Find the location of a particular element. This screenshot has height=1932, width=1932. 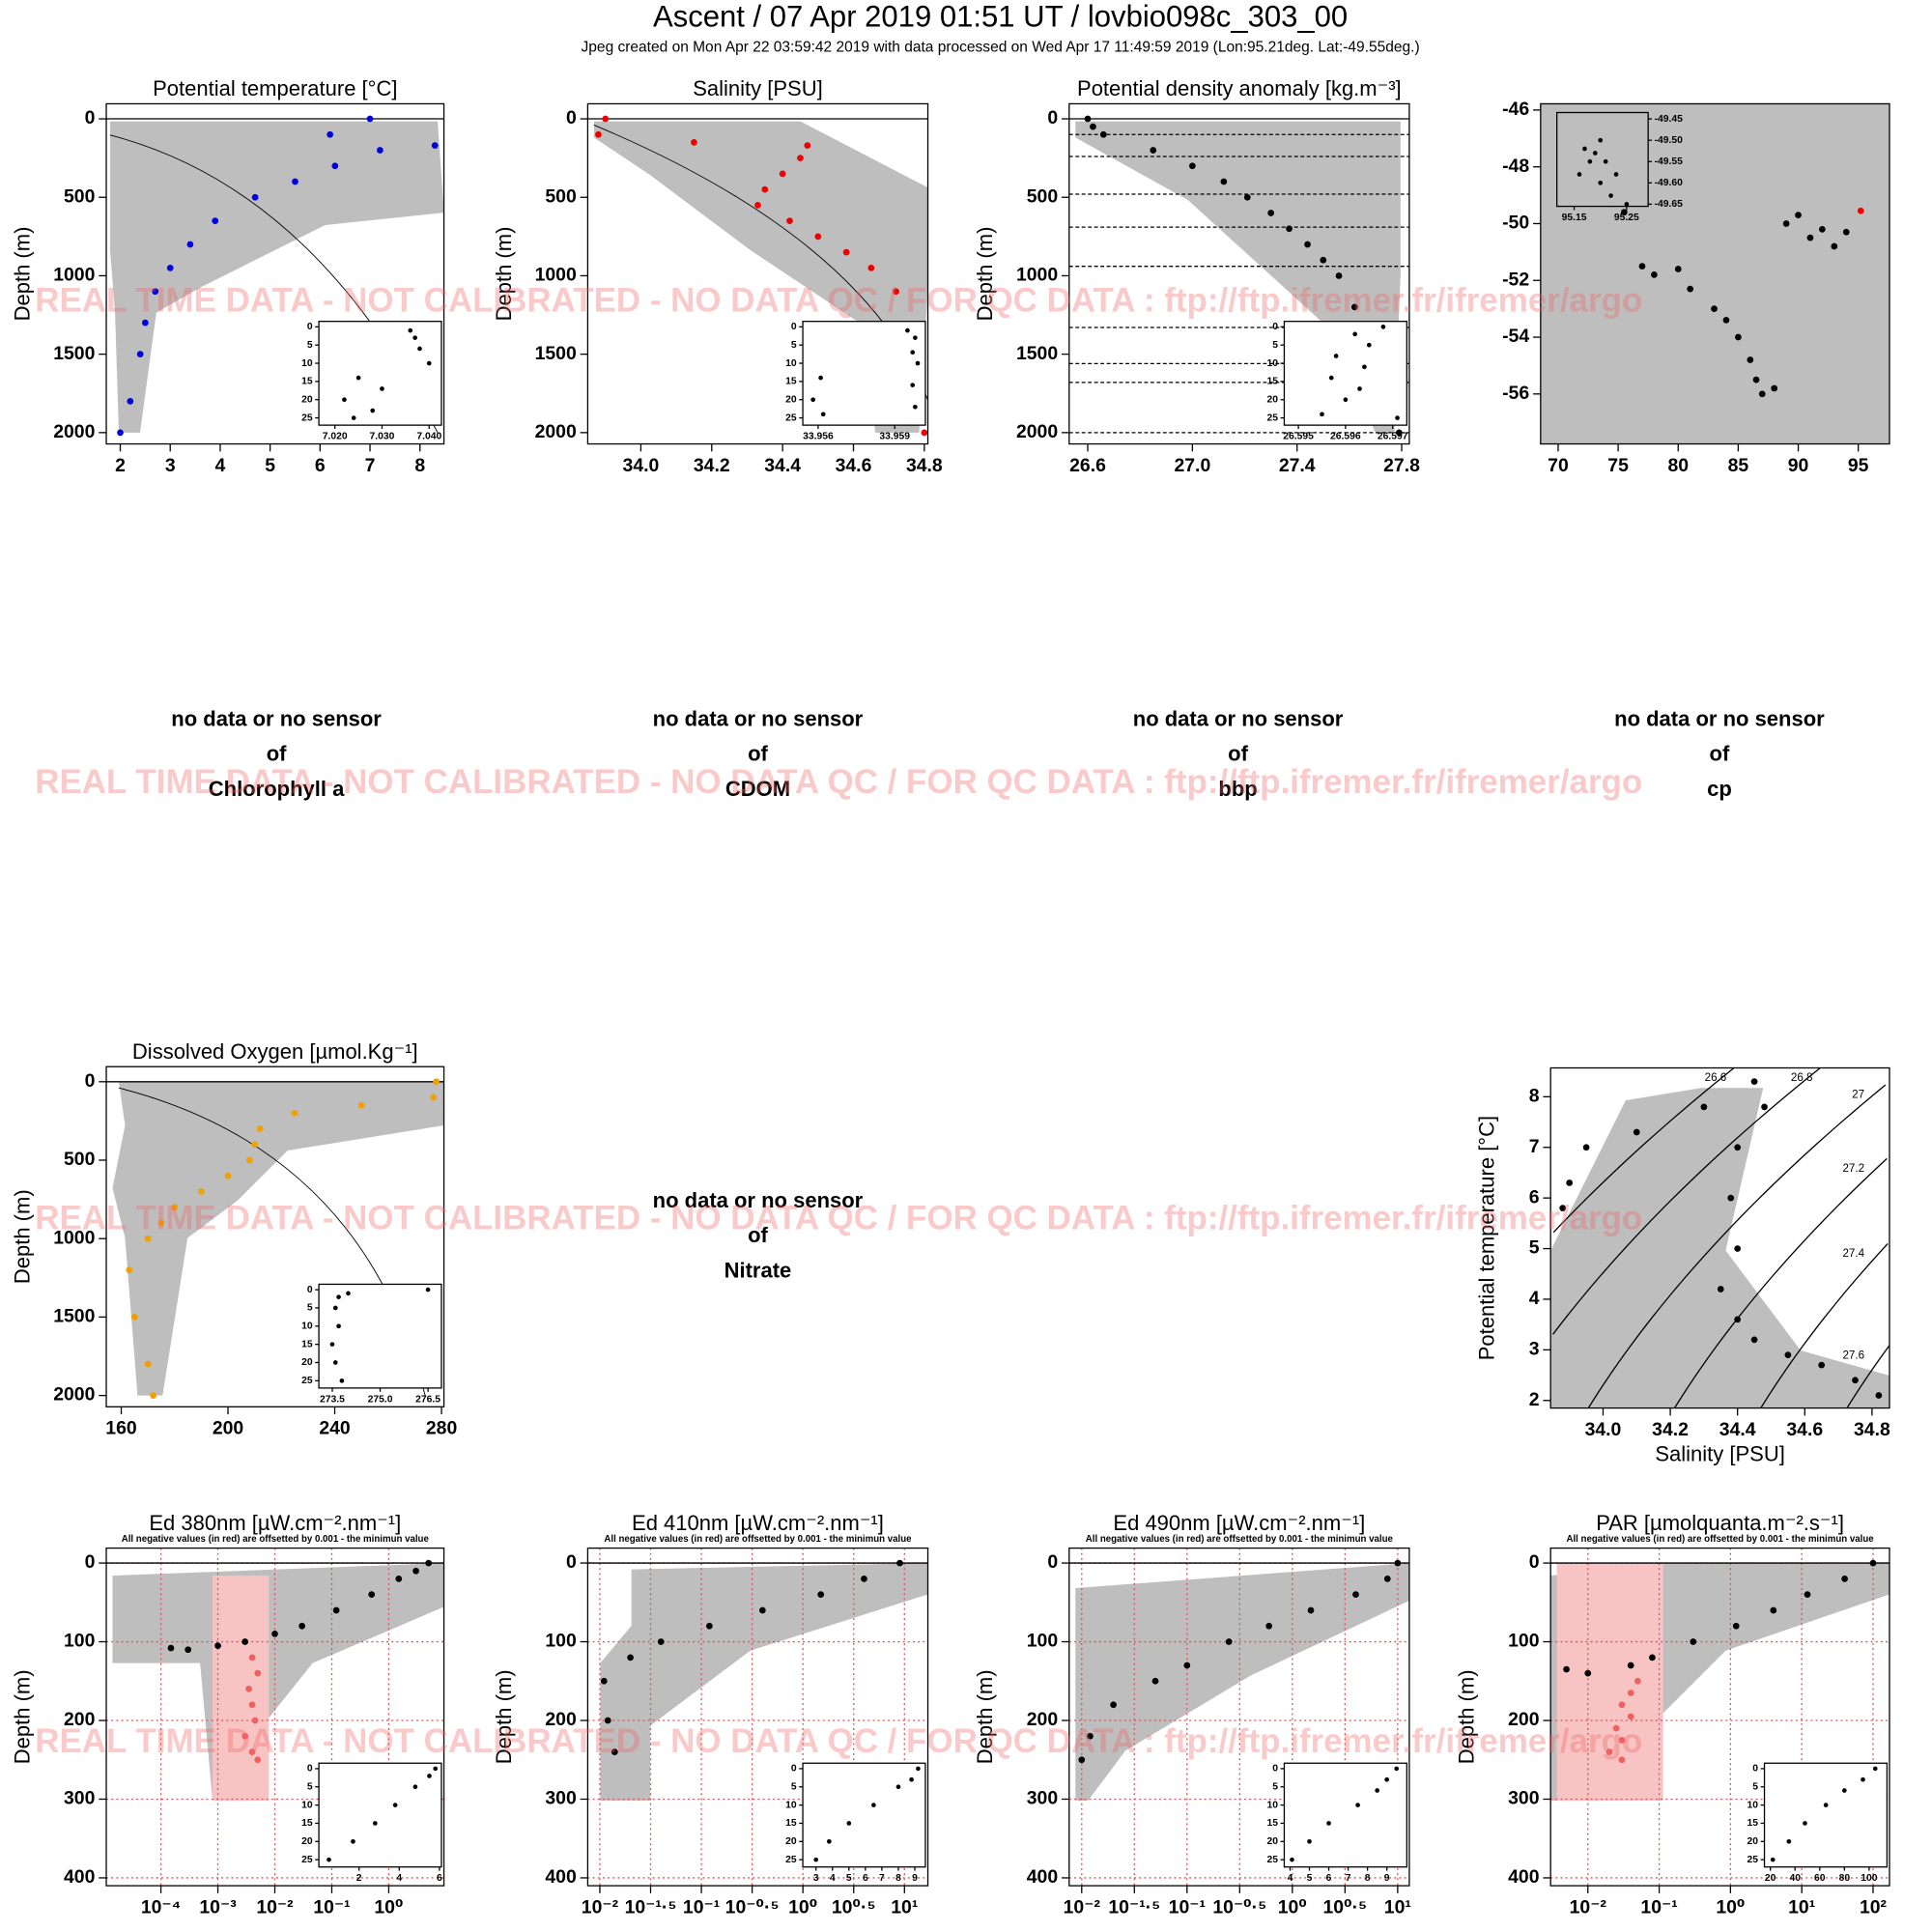

x-tick-label: 10⁻² is located at coordinates (1588, 1907).